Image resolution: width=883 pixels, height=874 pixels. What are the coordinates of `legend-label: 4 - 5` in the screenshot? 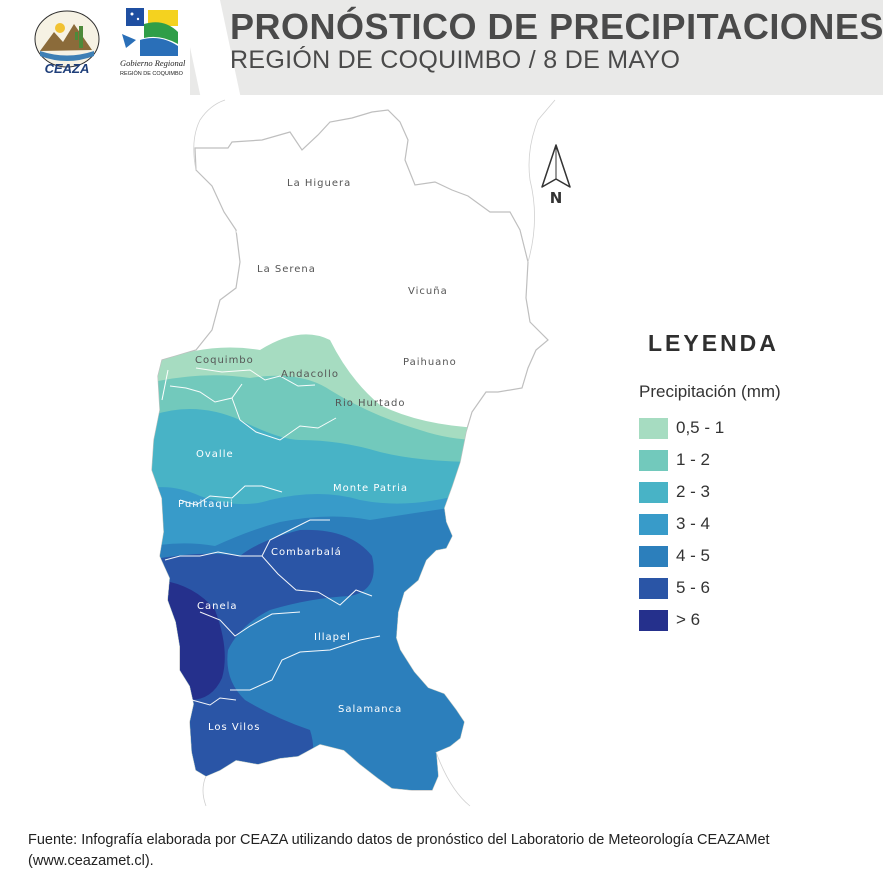 It's located at (693, 555).